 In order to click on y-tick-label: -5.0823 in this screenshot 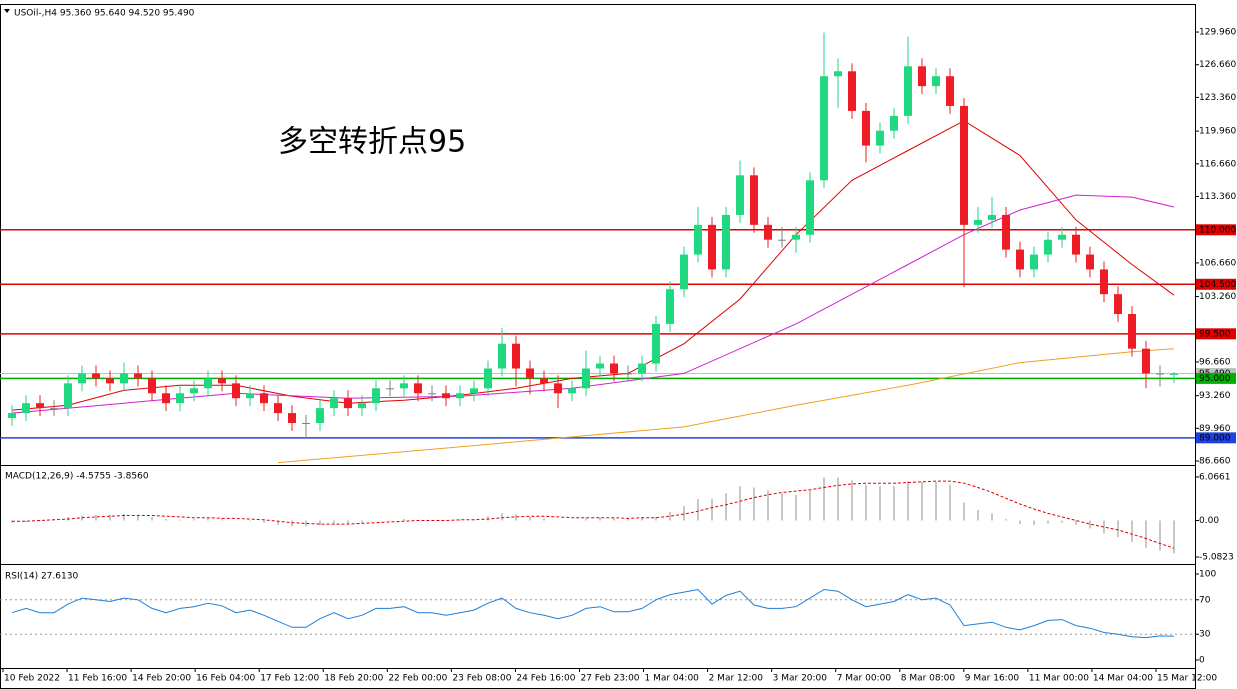, I will do `click(1216, 557)`.